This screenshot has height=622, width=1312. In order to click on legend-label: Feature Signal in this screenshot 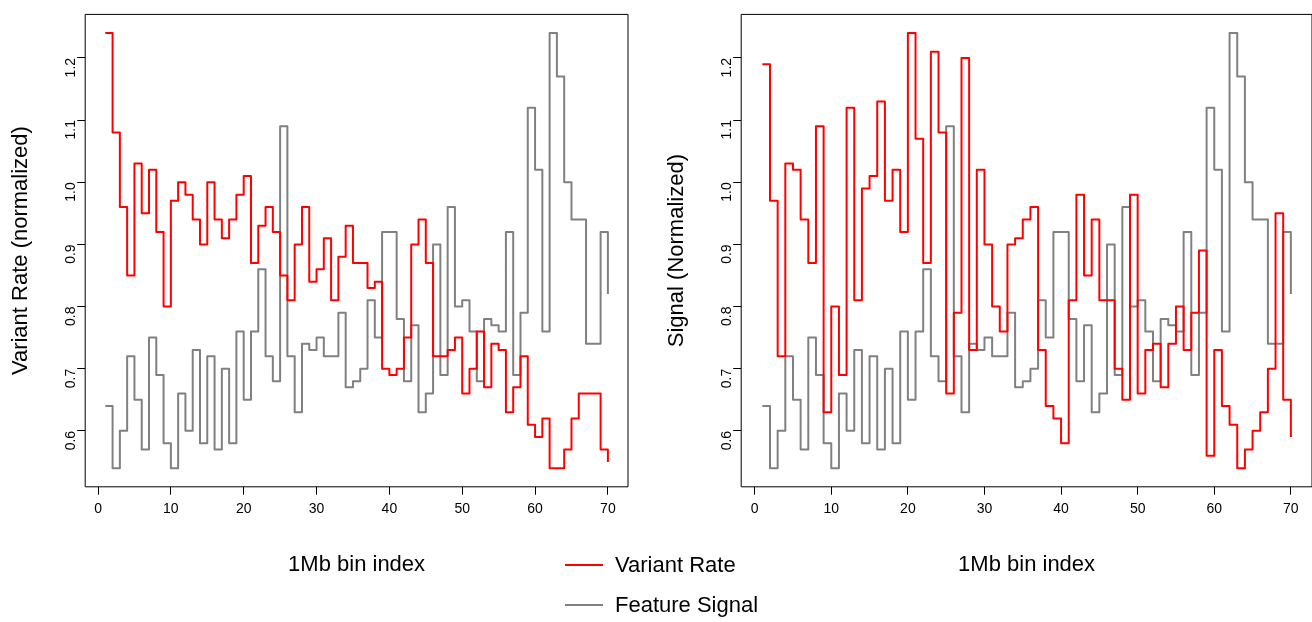, I will do `click(687, 605)`.